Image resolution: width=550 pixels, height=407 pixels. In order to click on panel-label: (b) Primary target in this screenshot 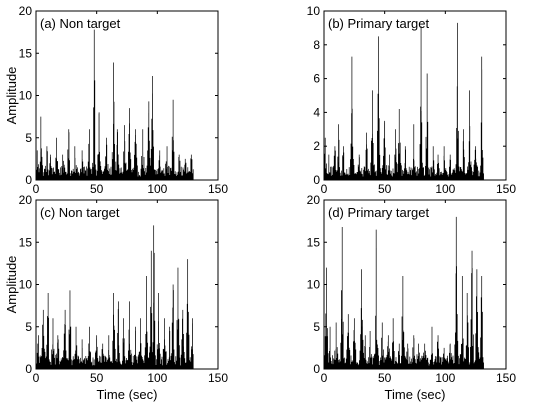, I will do `click(379, 23)`.